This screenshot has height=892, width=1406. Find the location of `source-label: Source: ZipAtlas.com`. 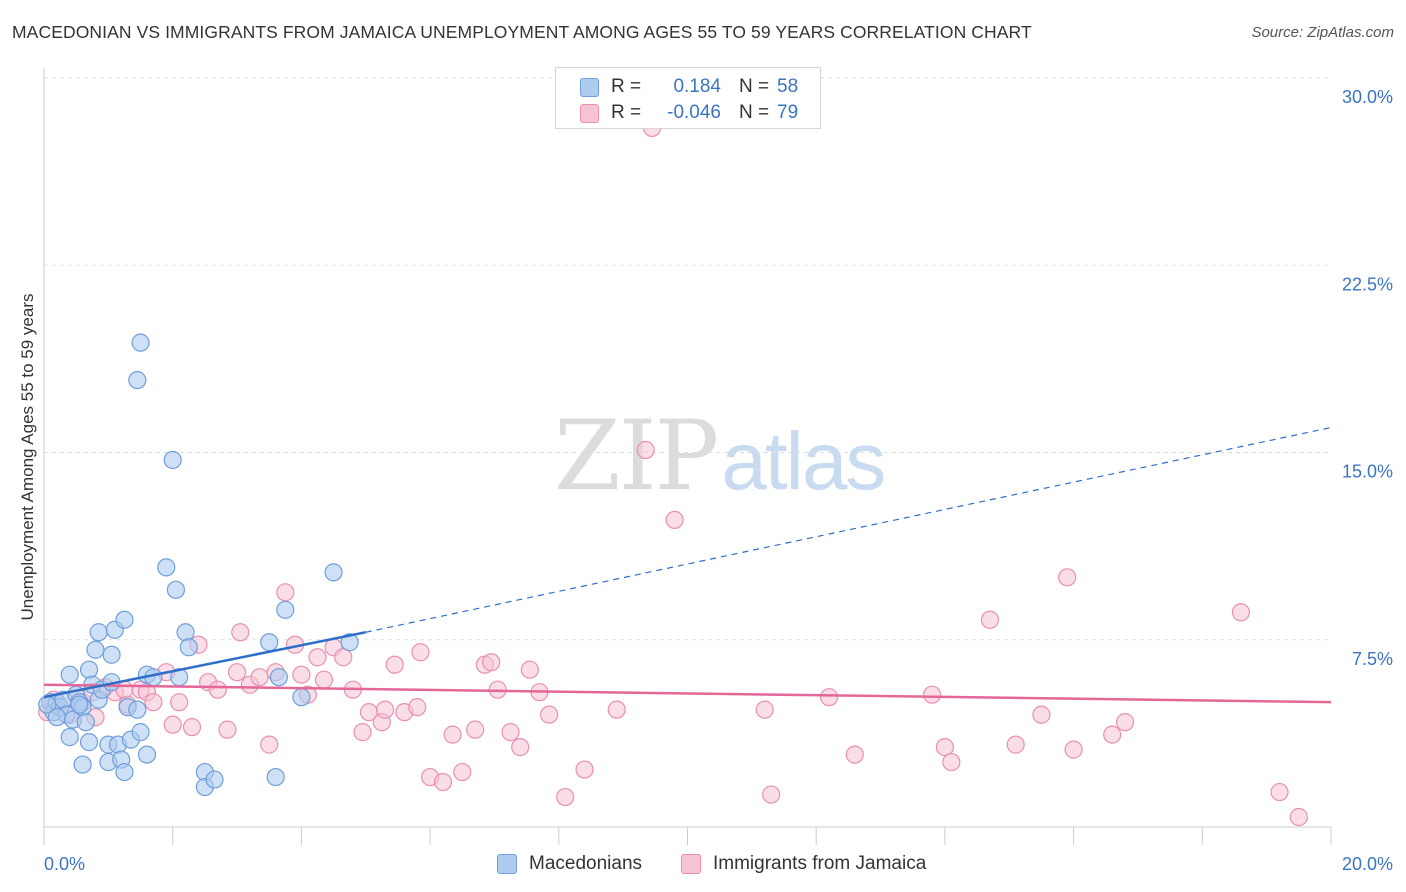

source-label: Source: ZipAtlas.com is located at coordinates (1322, 32).